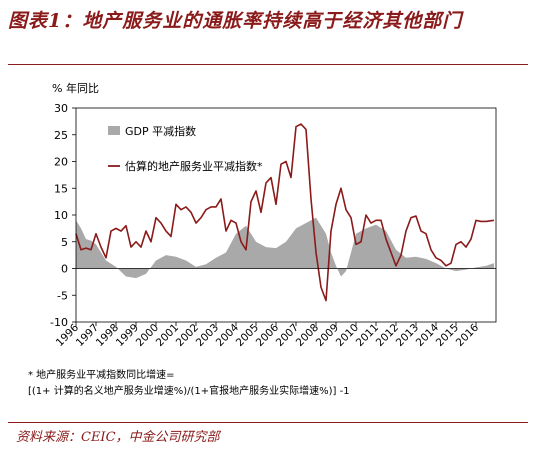  Describe the element at coordinates (160, 131) in the screenshot. I see `legend-label-gdp: GDP 平减指数` at that location.